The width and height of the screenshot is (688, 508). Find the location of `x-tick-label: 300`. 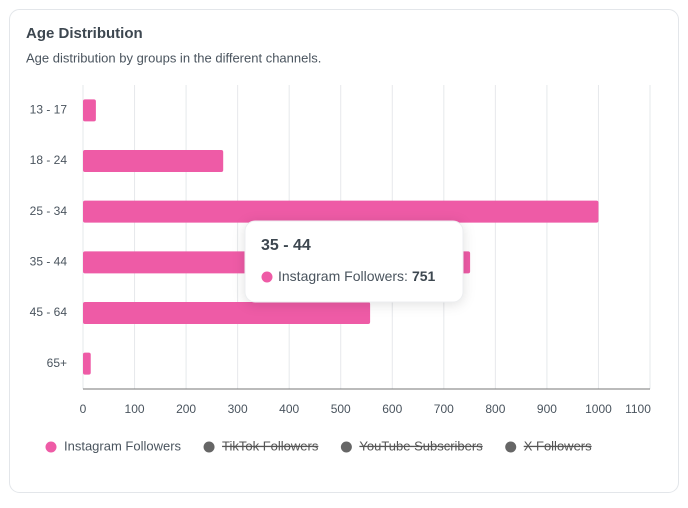

x-tick-label: 300 is located at coordinates (238, 409).